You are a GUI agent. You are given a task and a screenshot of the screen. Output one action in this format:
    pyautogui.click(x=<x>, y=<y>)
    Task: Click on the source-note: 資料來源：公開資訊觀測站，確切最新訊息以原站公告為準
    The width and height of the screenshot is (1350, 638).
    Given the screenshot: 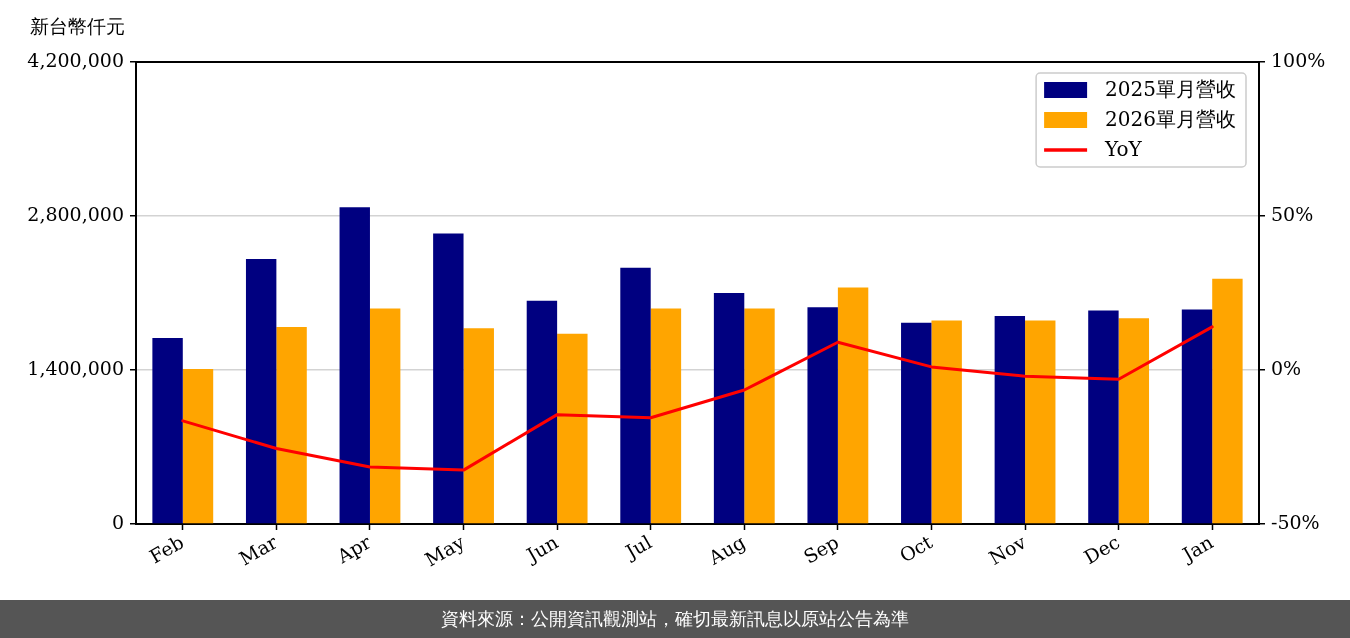 What is the action you would take?
    pyautogui.click(x=675, y=619)
    